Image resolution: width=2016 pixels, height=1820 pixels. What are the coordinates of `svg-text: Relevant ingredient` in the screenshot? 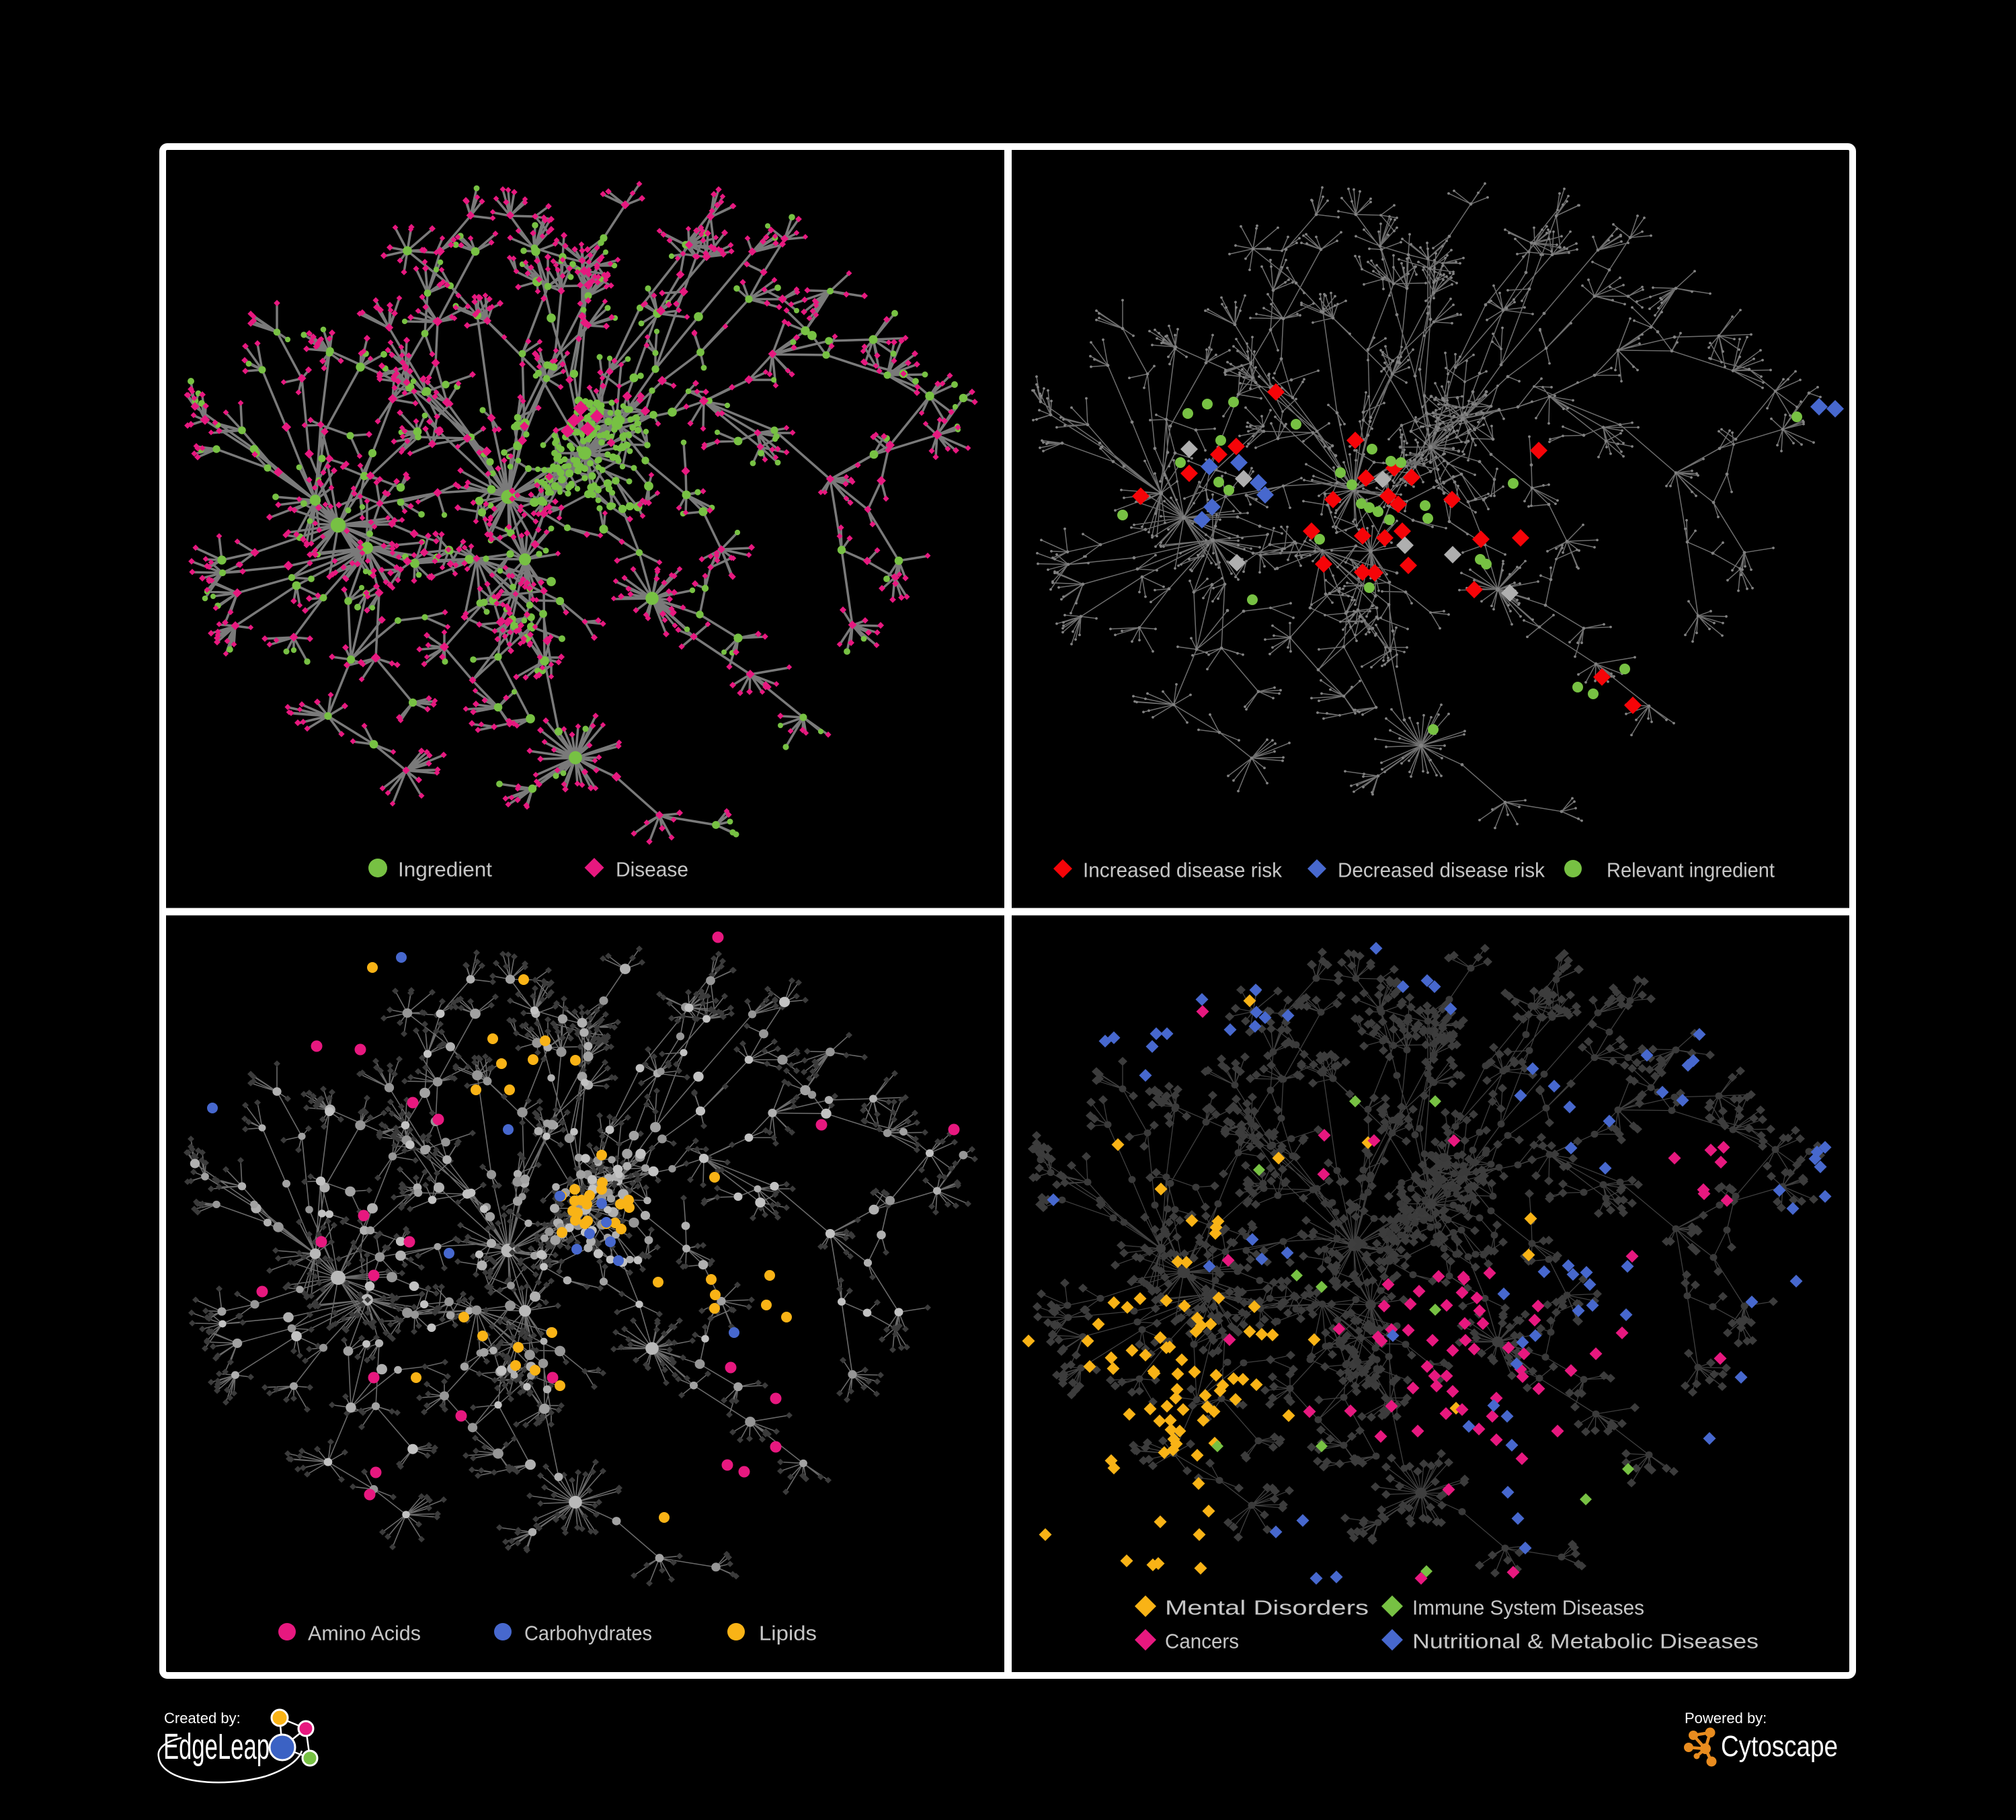 It's located at (1691, 870).